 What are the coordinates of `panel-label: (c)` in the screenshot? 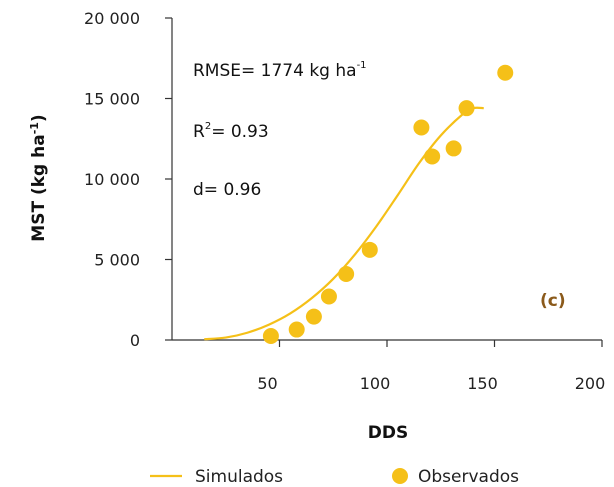 It's located at (553, 301).